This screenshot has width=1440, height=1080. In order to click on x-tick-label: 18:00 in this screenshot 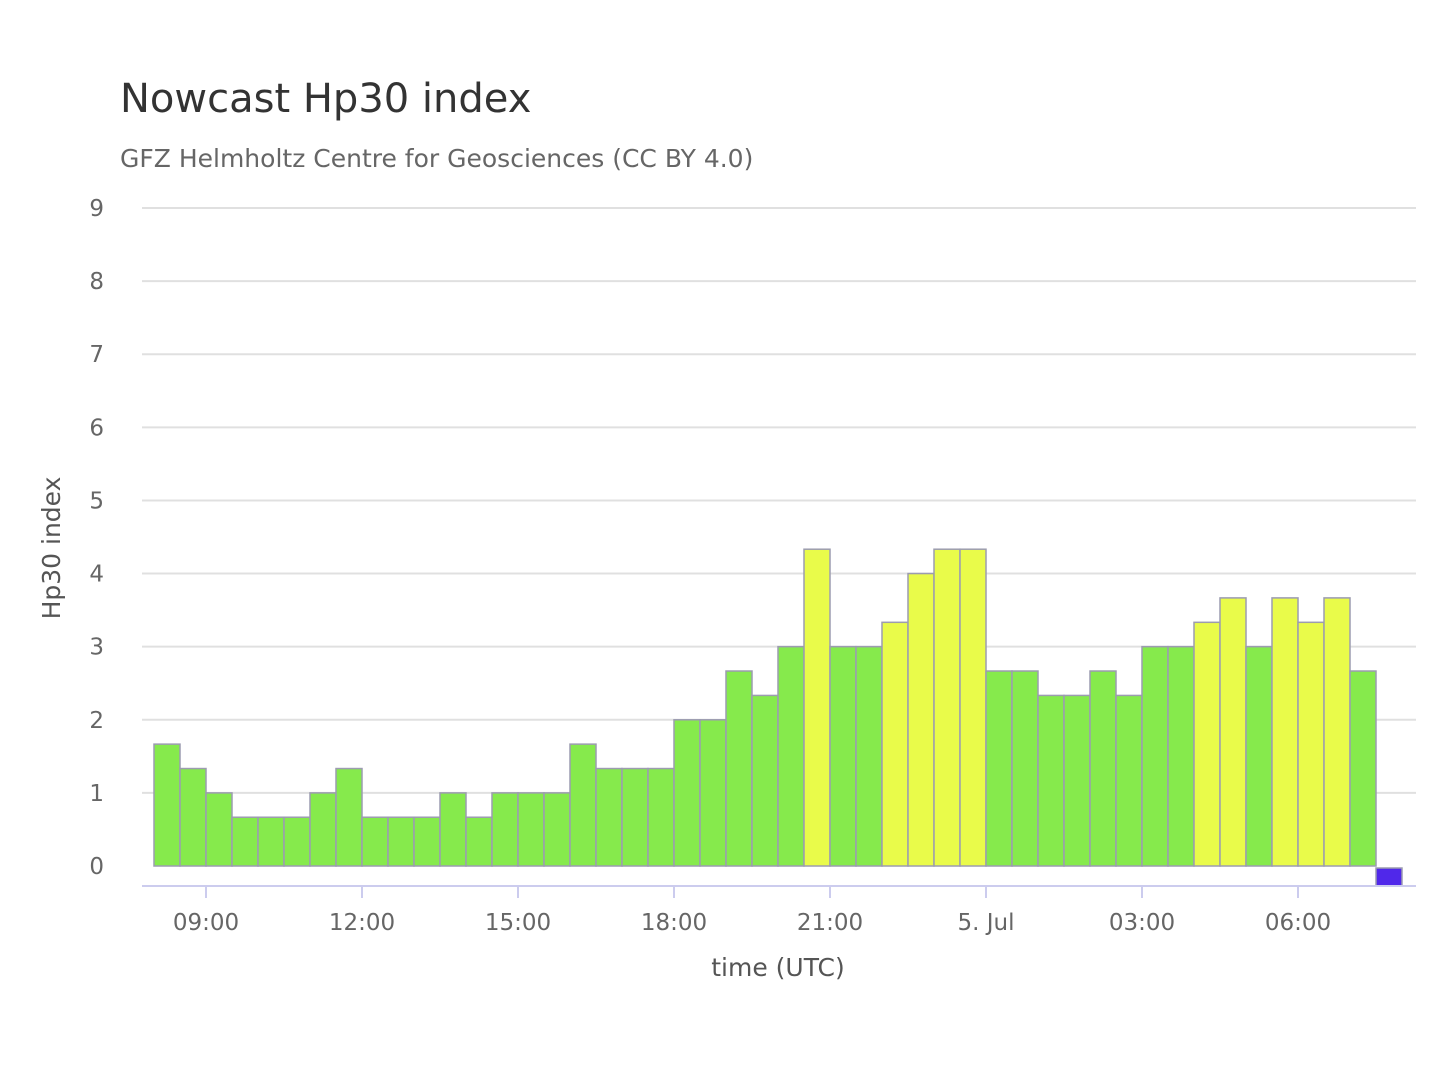, I will do `click(674, 923)`.